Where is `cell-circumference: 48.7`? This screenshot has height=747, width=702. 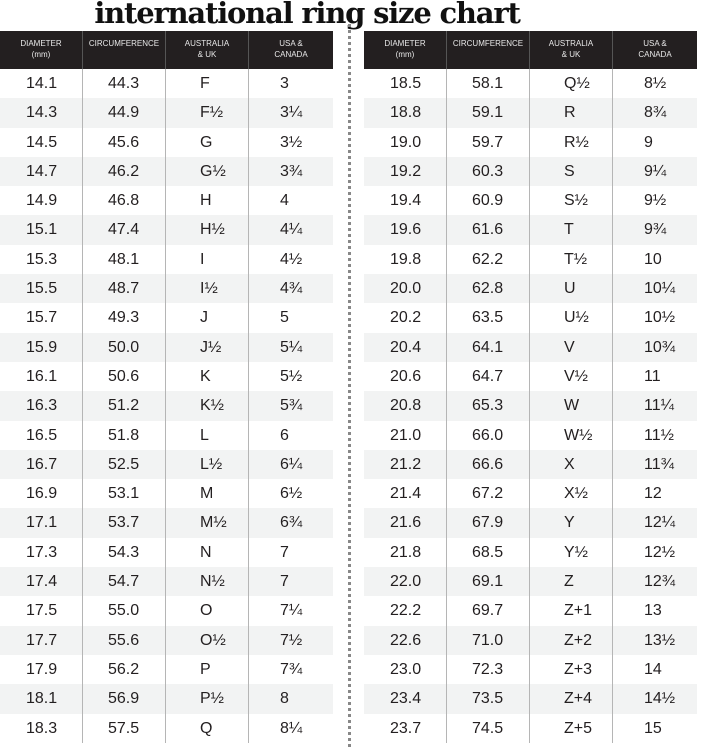
cell-circumference: 48.7 is located at coordinates (124, 289).